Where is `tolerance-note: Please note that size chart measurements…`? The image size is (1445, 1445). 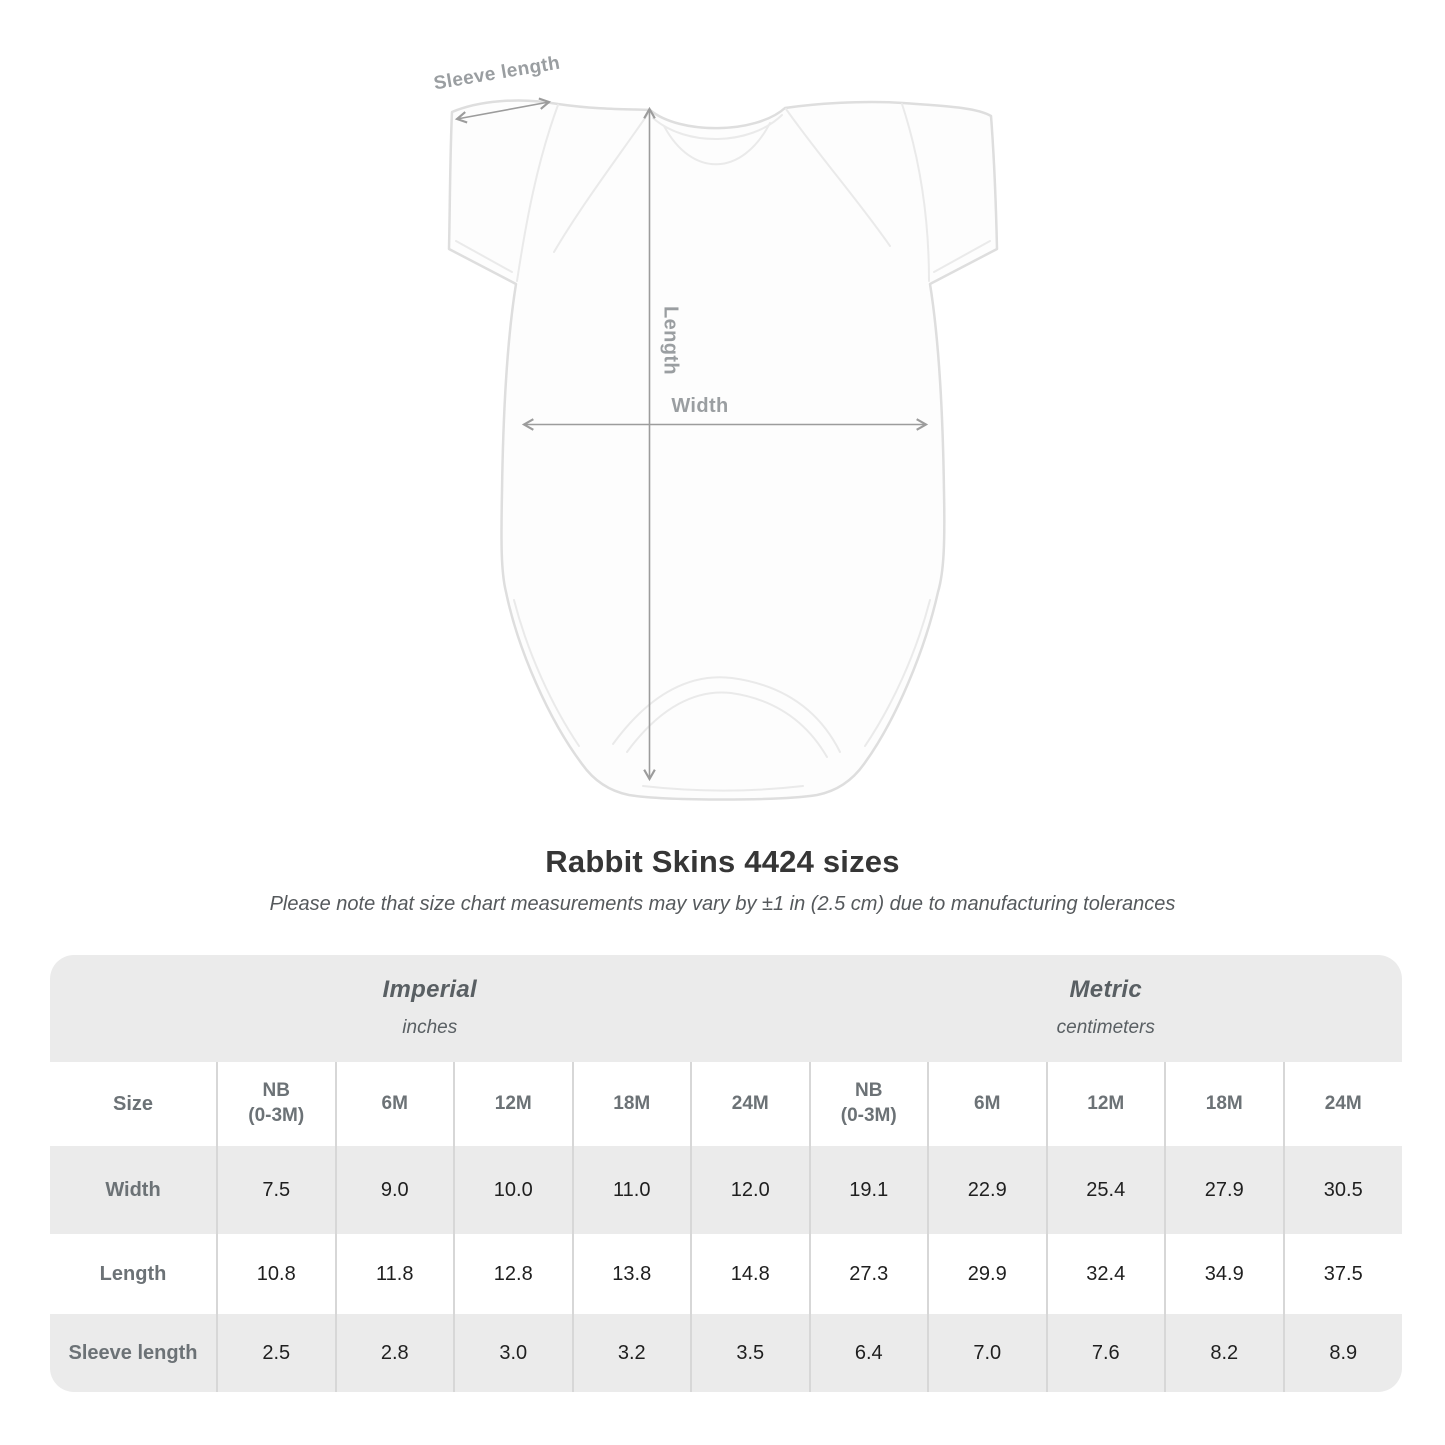
tolerance-note: Please note that size chart measurements… is located at coordinates (722, 904).